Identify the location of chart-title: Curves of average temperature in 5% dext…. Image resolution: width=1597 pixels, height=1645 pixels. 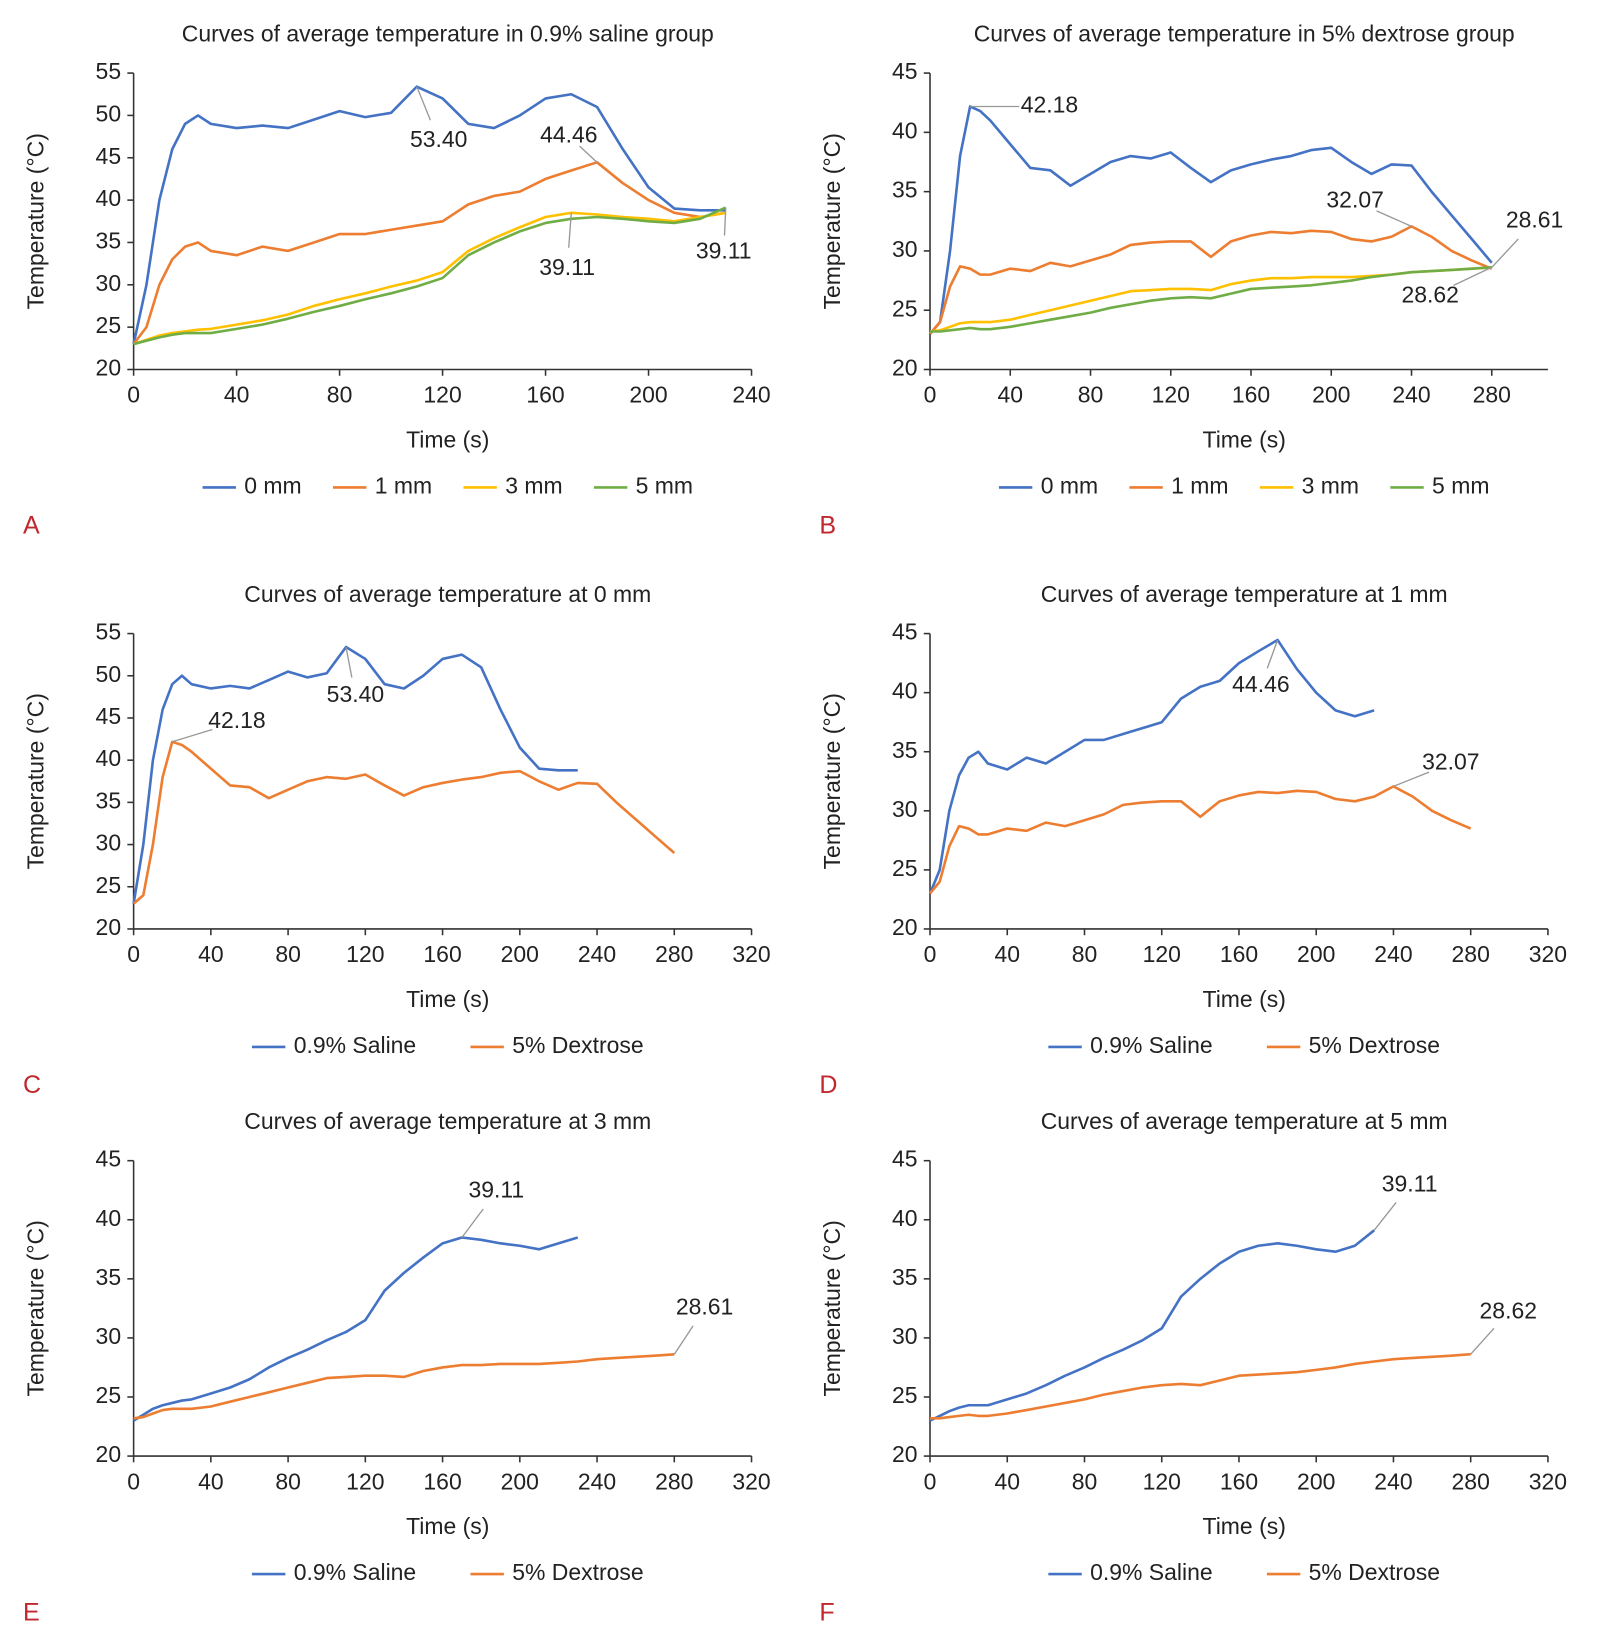
(1244, 34).